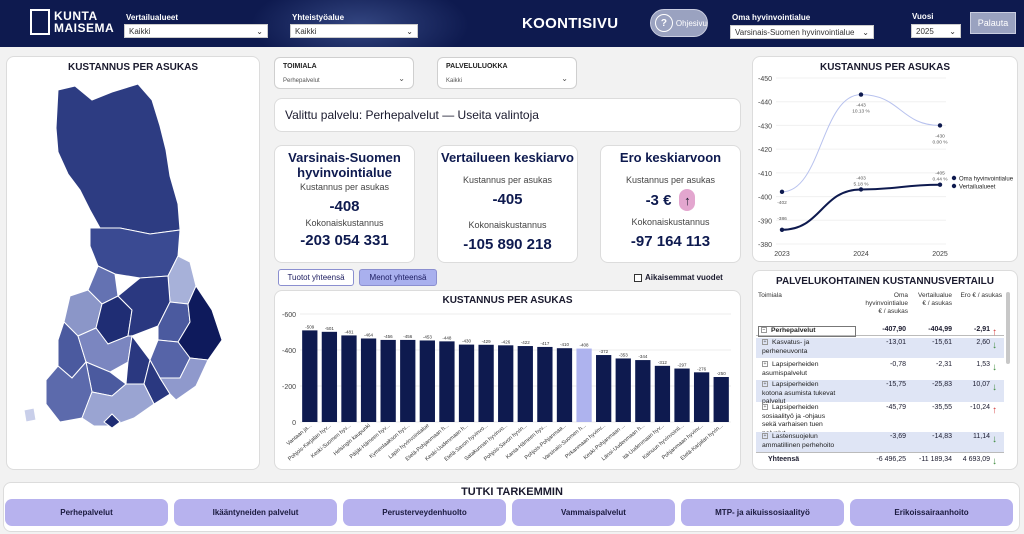  I want to click on explore-button: Vammaispalvelut, so click(593, 512).